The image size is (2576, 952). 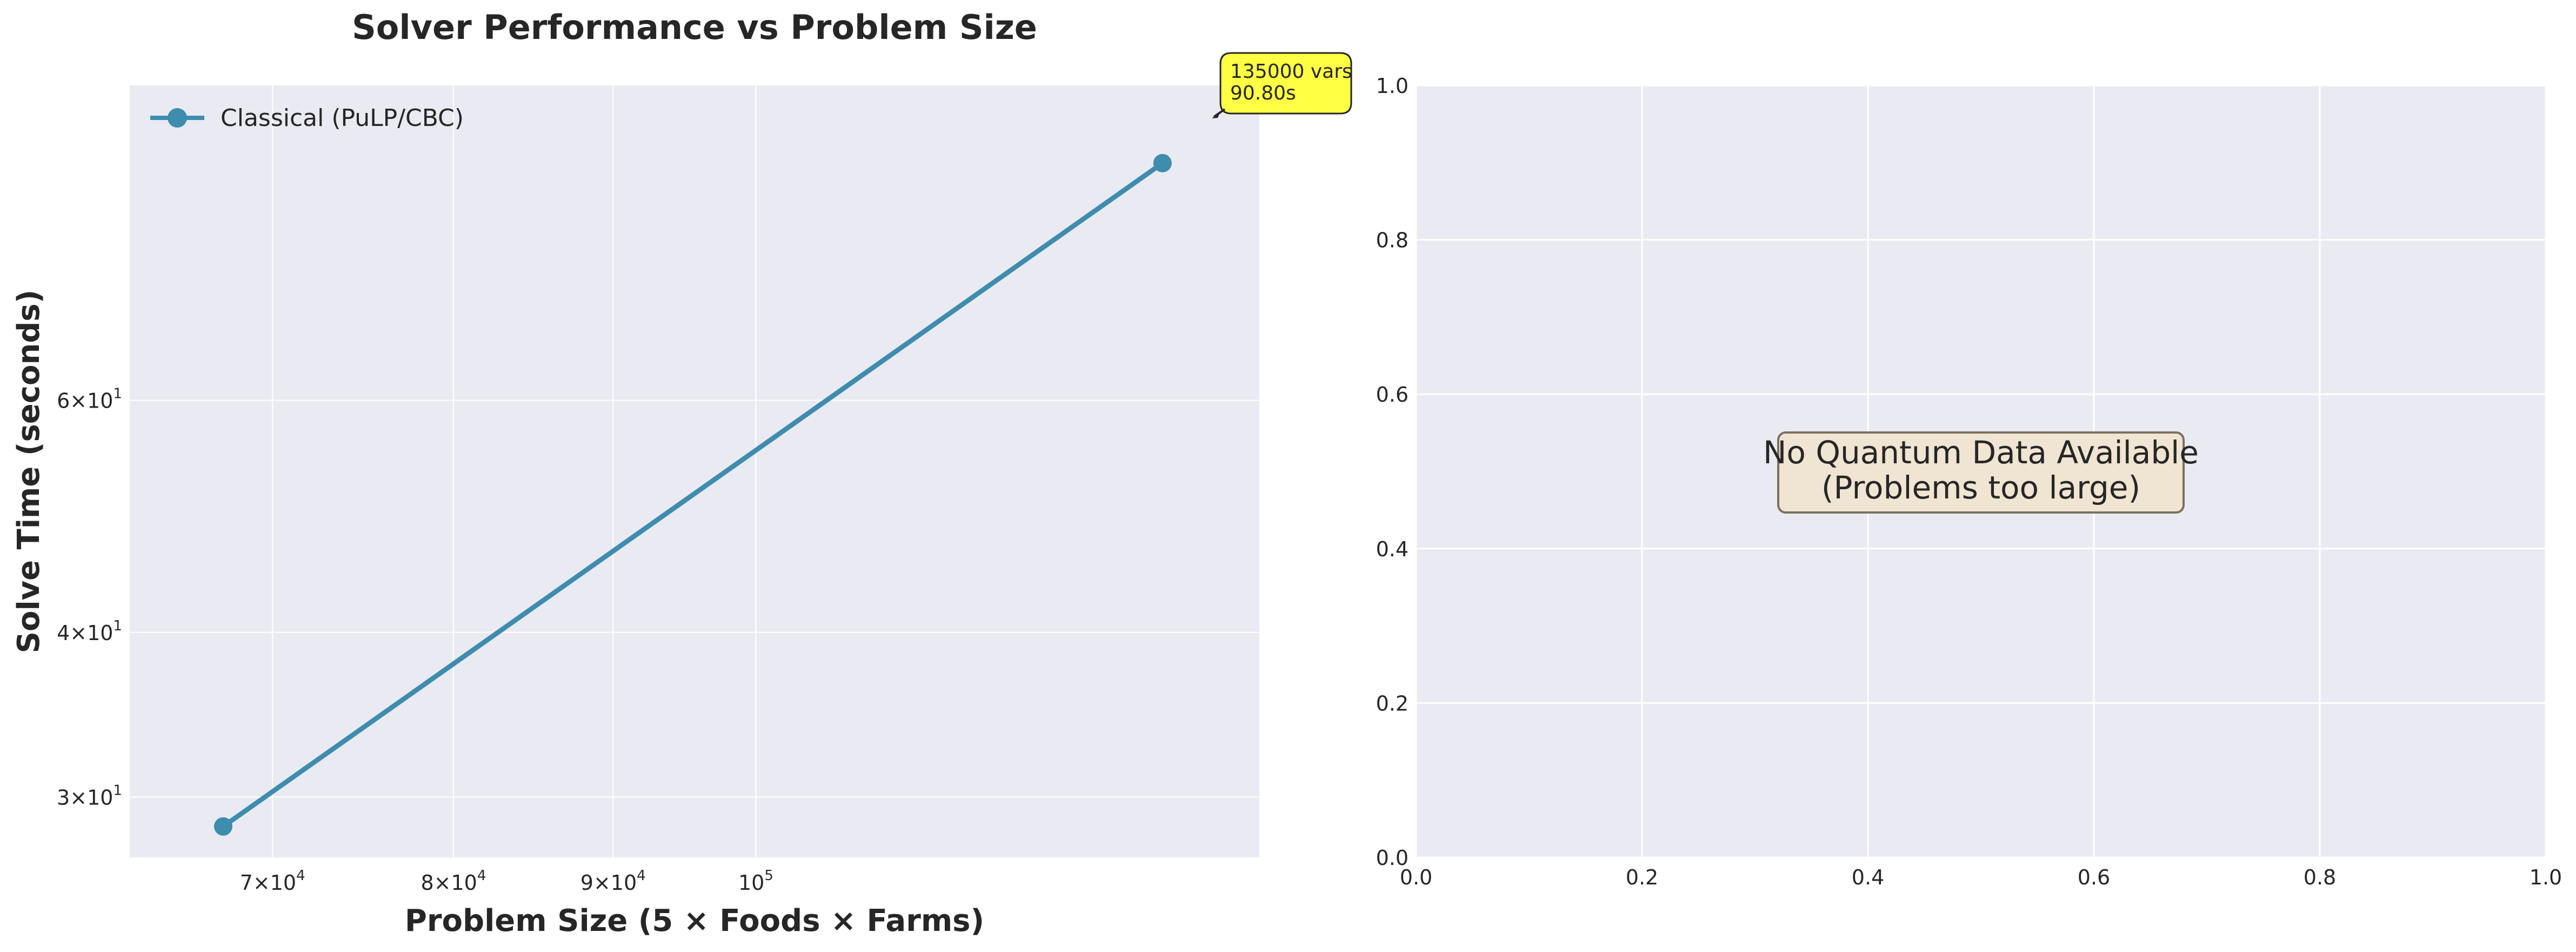 I want to click on x-tick-label: 7×10⁴, so click(x=272, y=881).